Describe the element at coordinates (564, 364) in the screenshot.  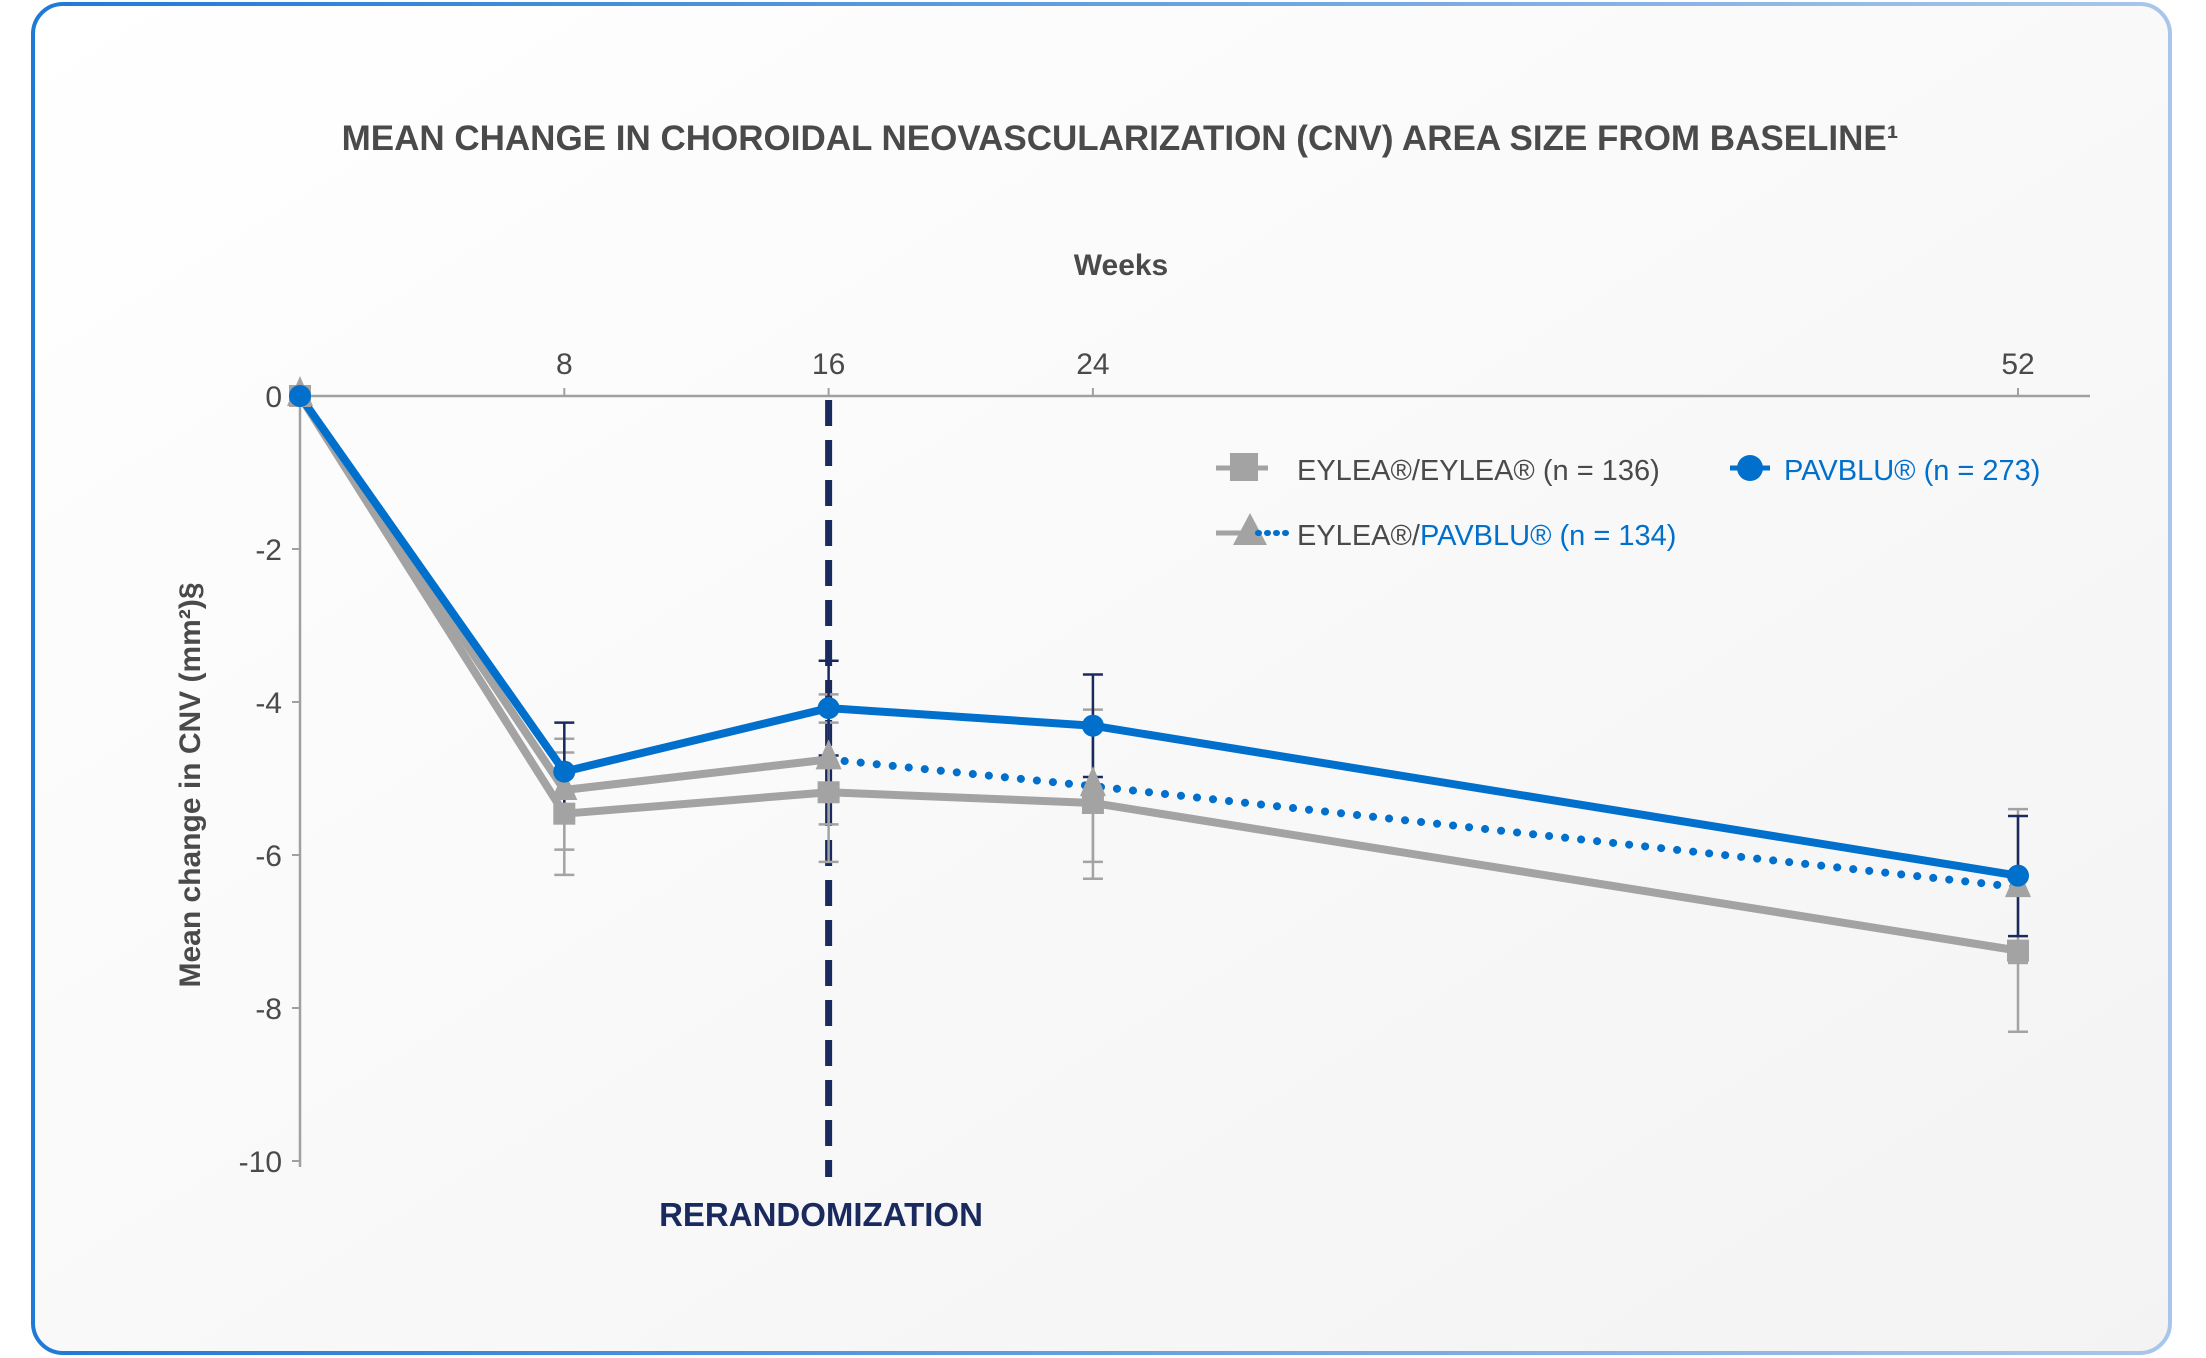
I see `x-tick-label: 8` at that location.